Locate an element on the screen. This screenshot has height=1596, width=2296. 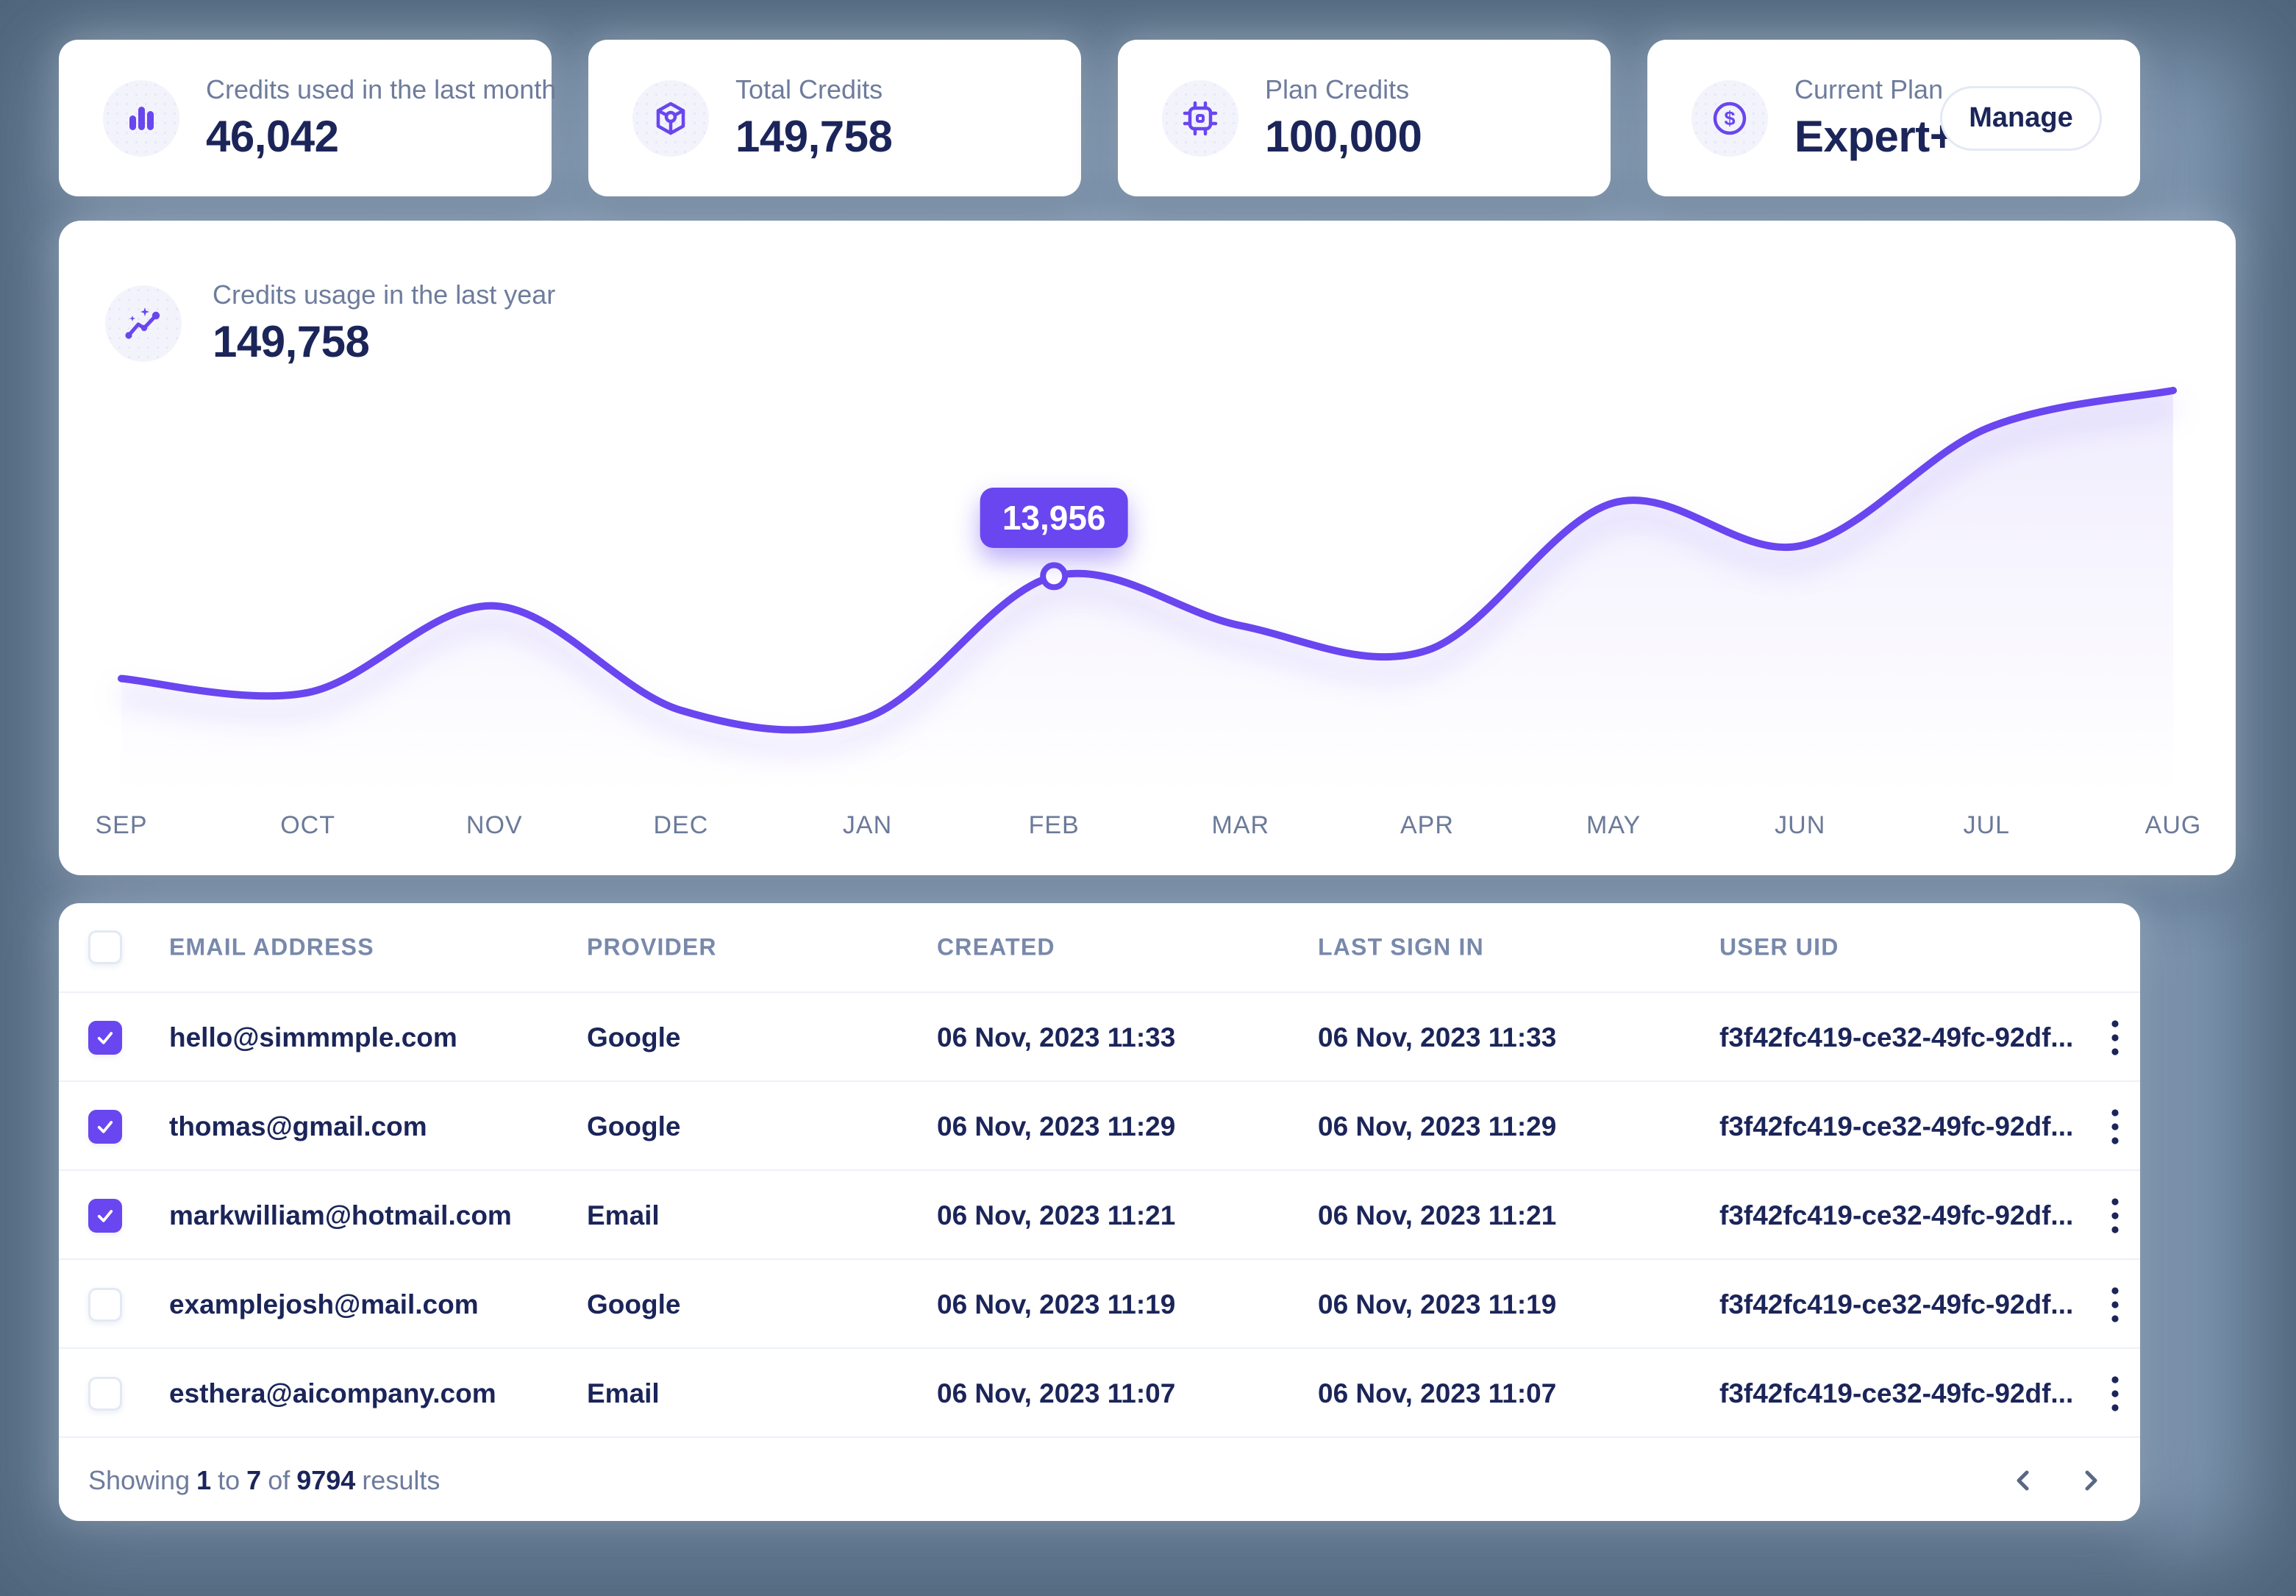
column-header-last-sign-in: LAST SIGN IN is located at coordinates (1401, 947).